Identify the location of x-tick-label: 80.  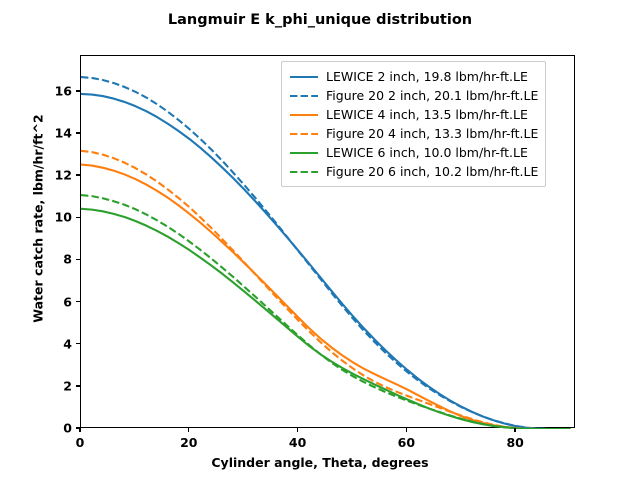
(515, 442).